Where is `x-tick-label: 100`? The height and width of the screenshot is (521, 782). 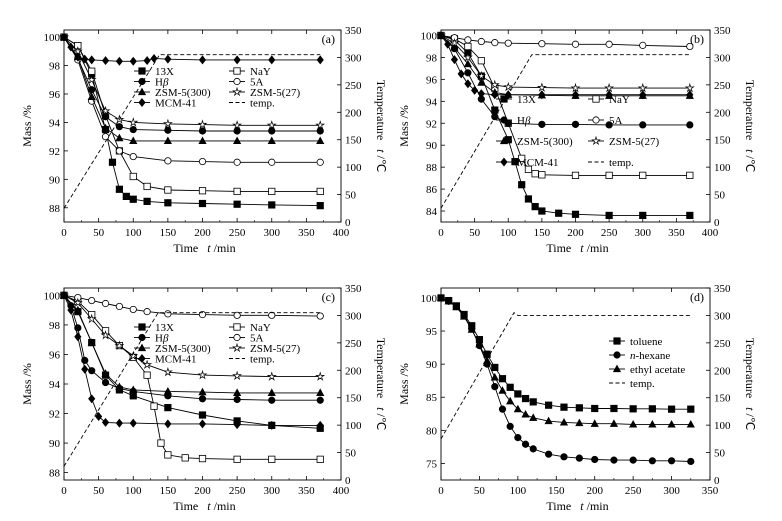 x-tick-label: 100 is located at coordinates (133, 491).